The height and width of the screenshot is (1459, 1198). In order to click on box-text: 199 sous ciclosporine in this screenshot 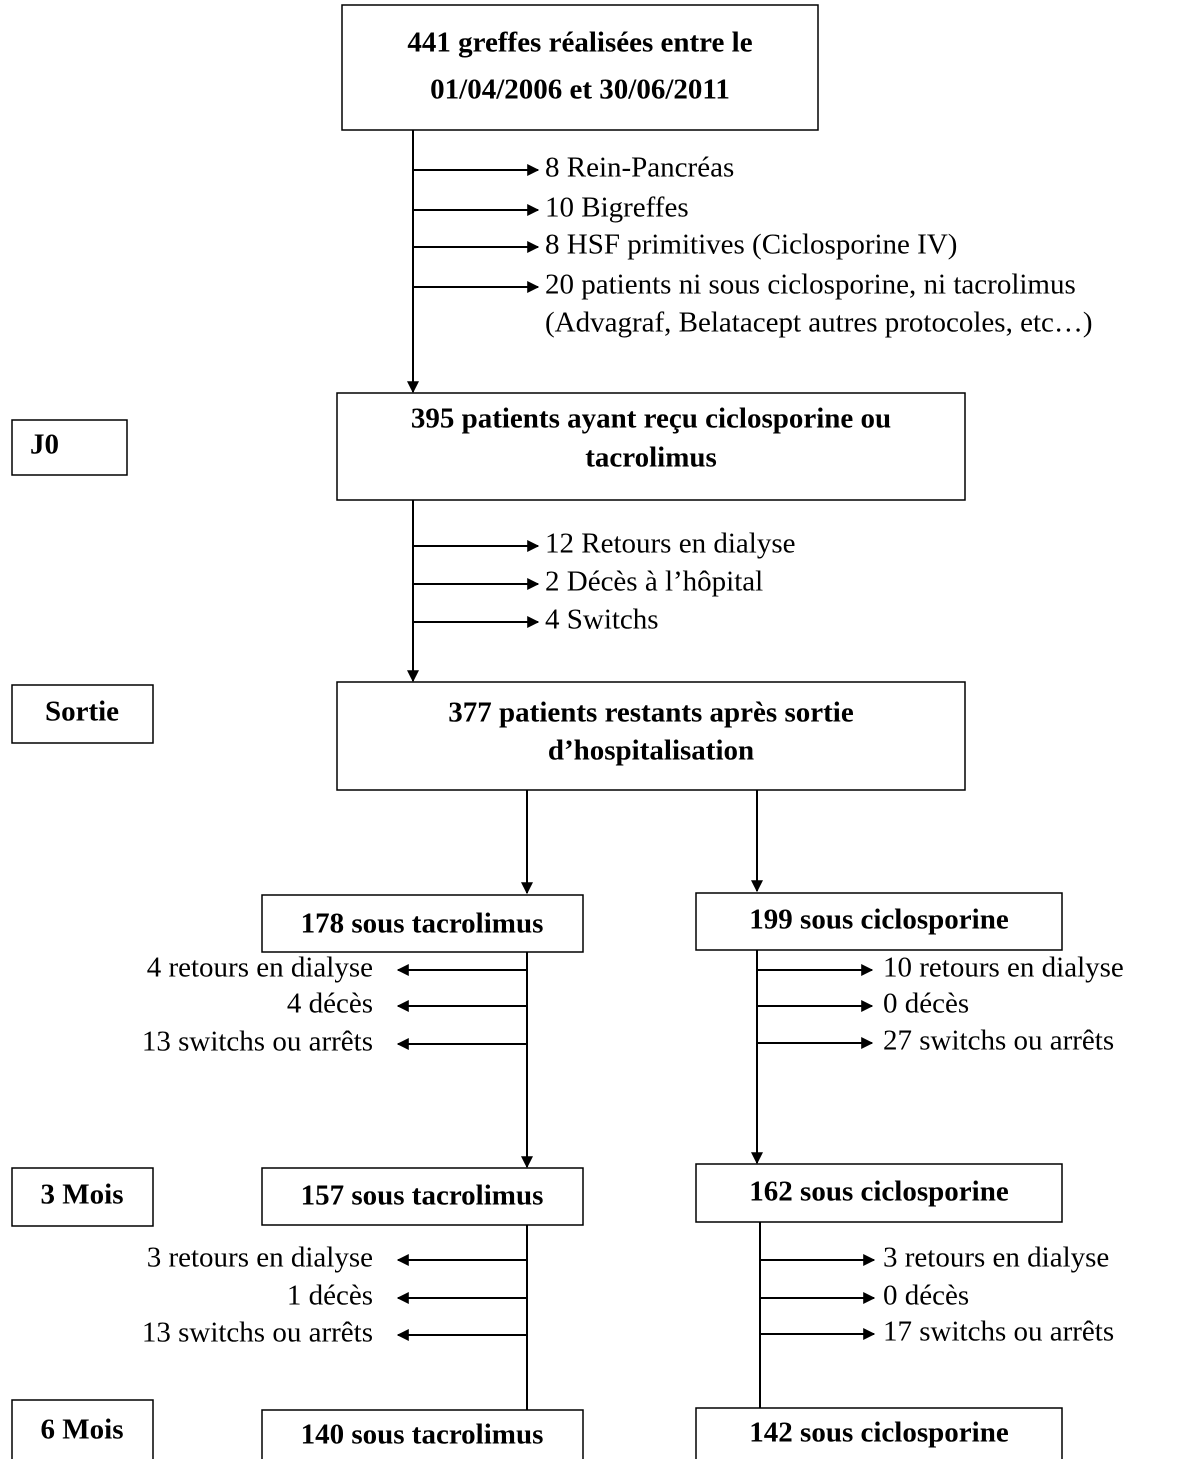, I will do `click(879, 920)`.